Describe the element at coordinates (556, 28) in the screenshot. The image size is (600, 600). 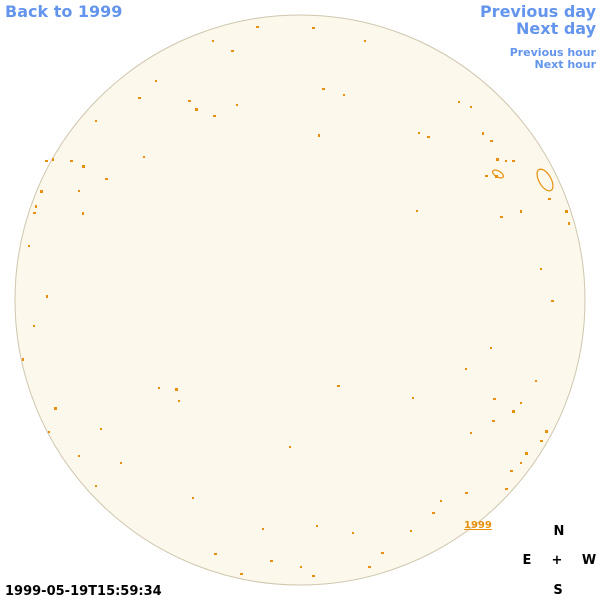
I see `next-day-link: Next day` at that location.